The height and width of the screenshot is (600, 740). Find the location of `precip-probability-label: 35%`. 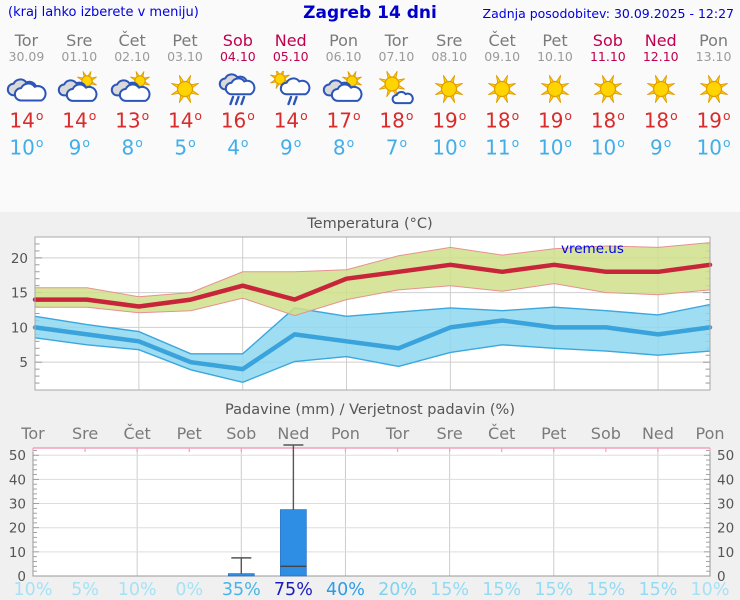

precip-probability-label: 35% is located at coordinates (241, 590).